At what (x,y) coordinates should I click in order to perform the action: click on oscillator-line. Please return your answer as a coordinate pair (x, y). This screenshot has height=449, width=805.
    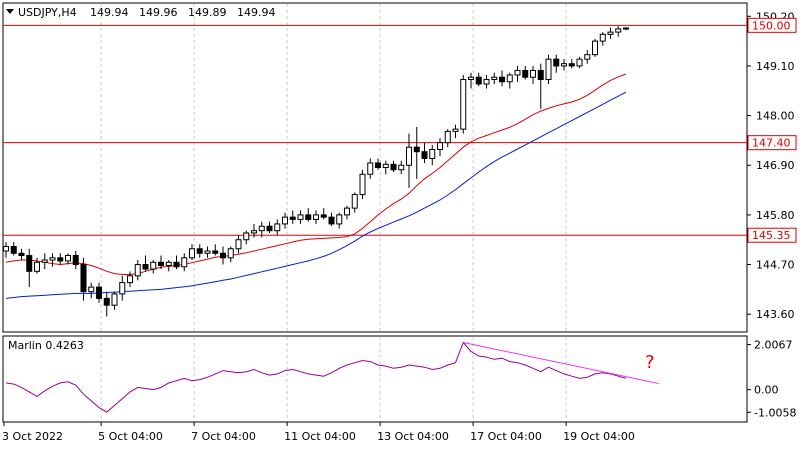
    Looking at the image, I should click on (316, 377).